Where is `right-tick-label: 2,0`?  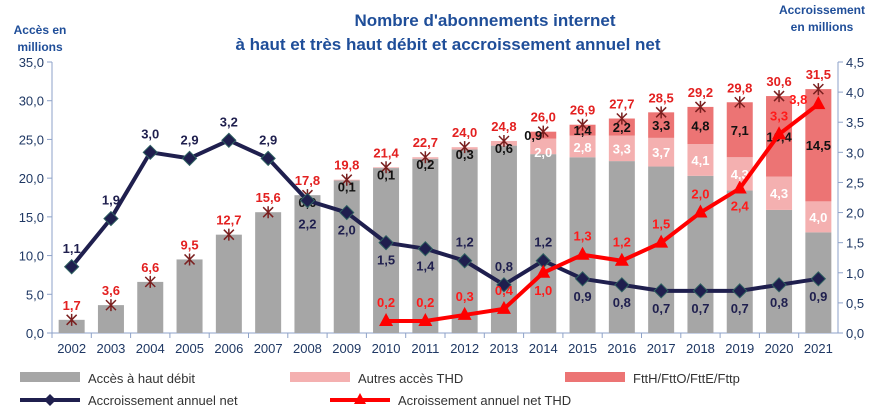
right-tick-label: 2,0 is located at coordinates (855, 213).